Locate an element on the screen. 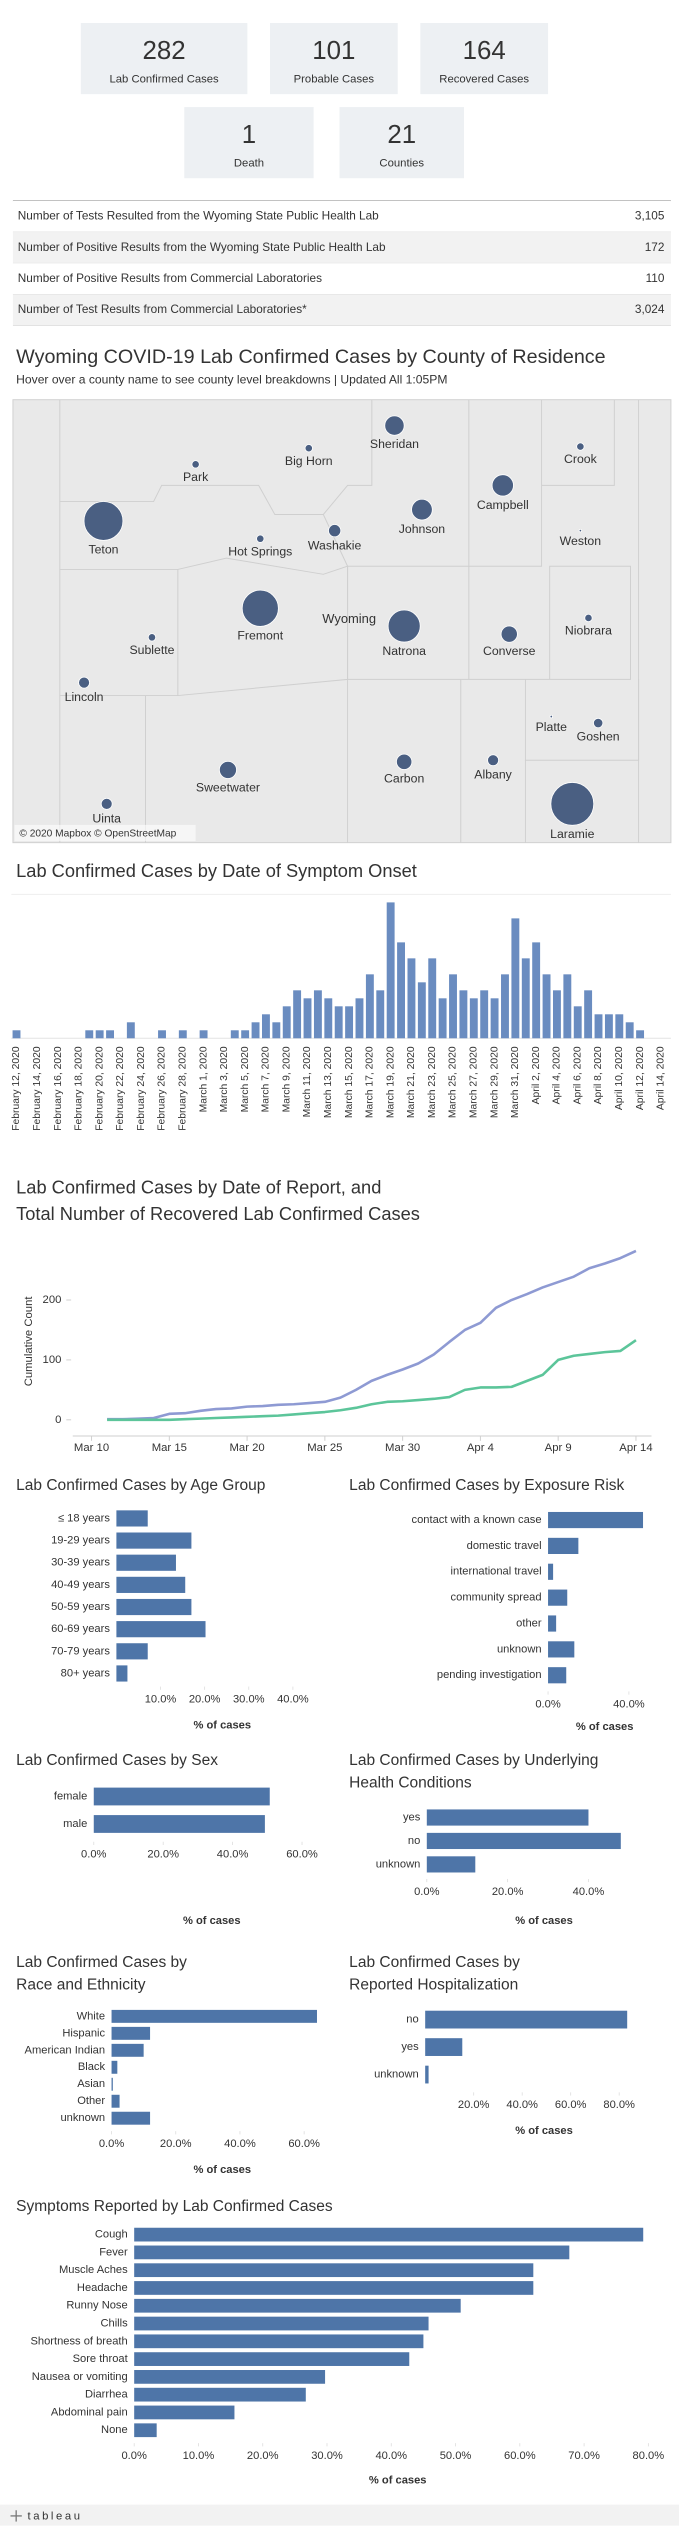 The height and width of the screenshot is (2526, 679). x-tick-label: Apr 14 is located at coordinates (635, 1448).